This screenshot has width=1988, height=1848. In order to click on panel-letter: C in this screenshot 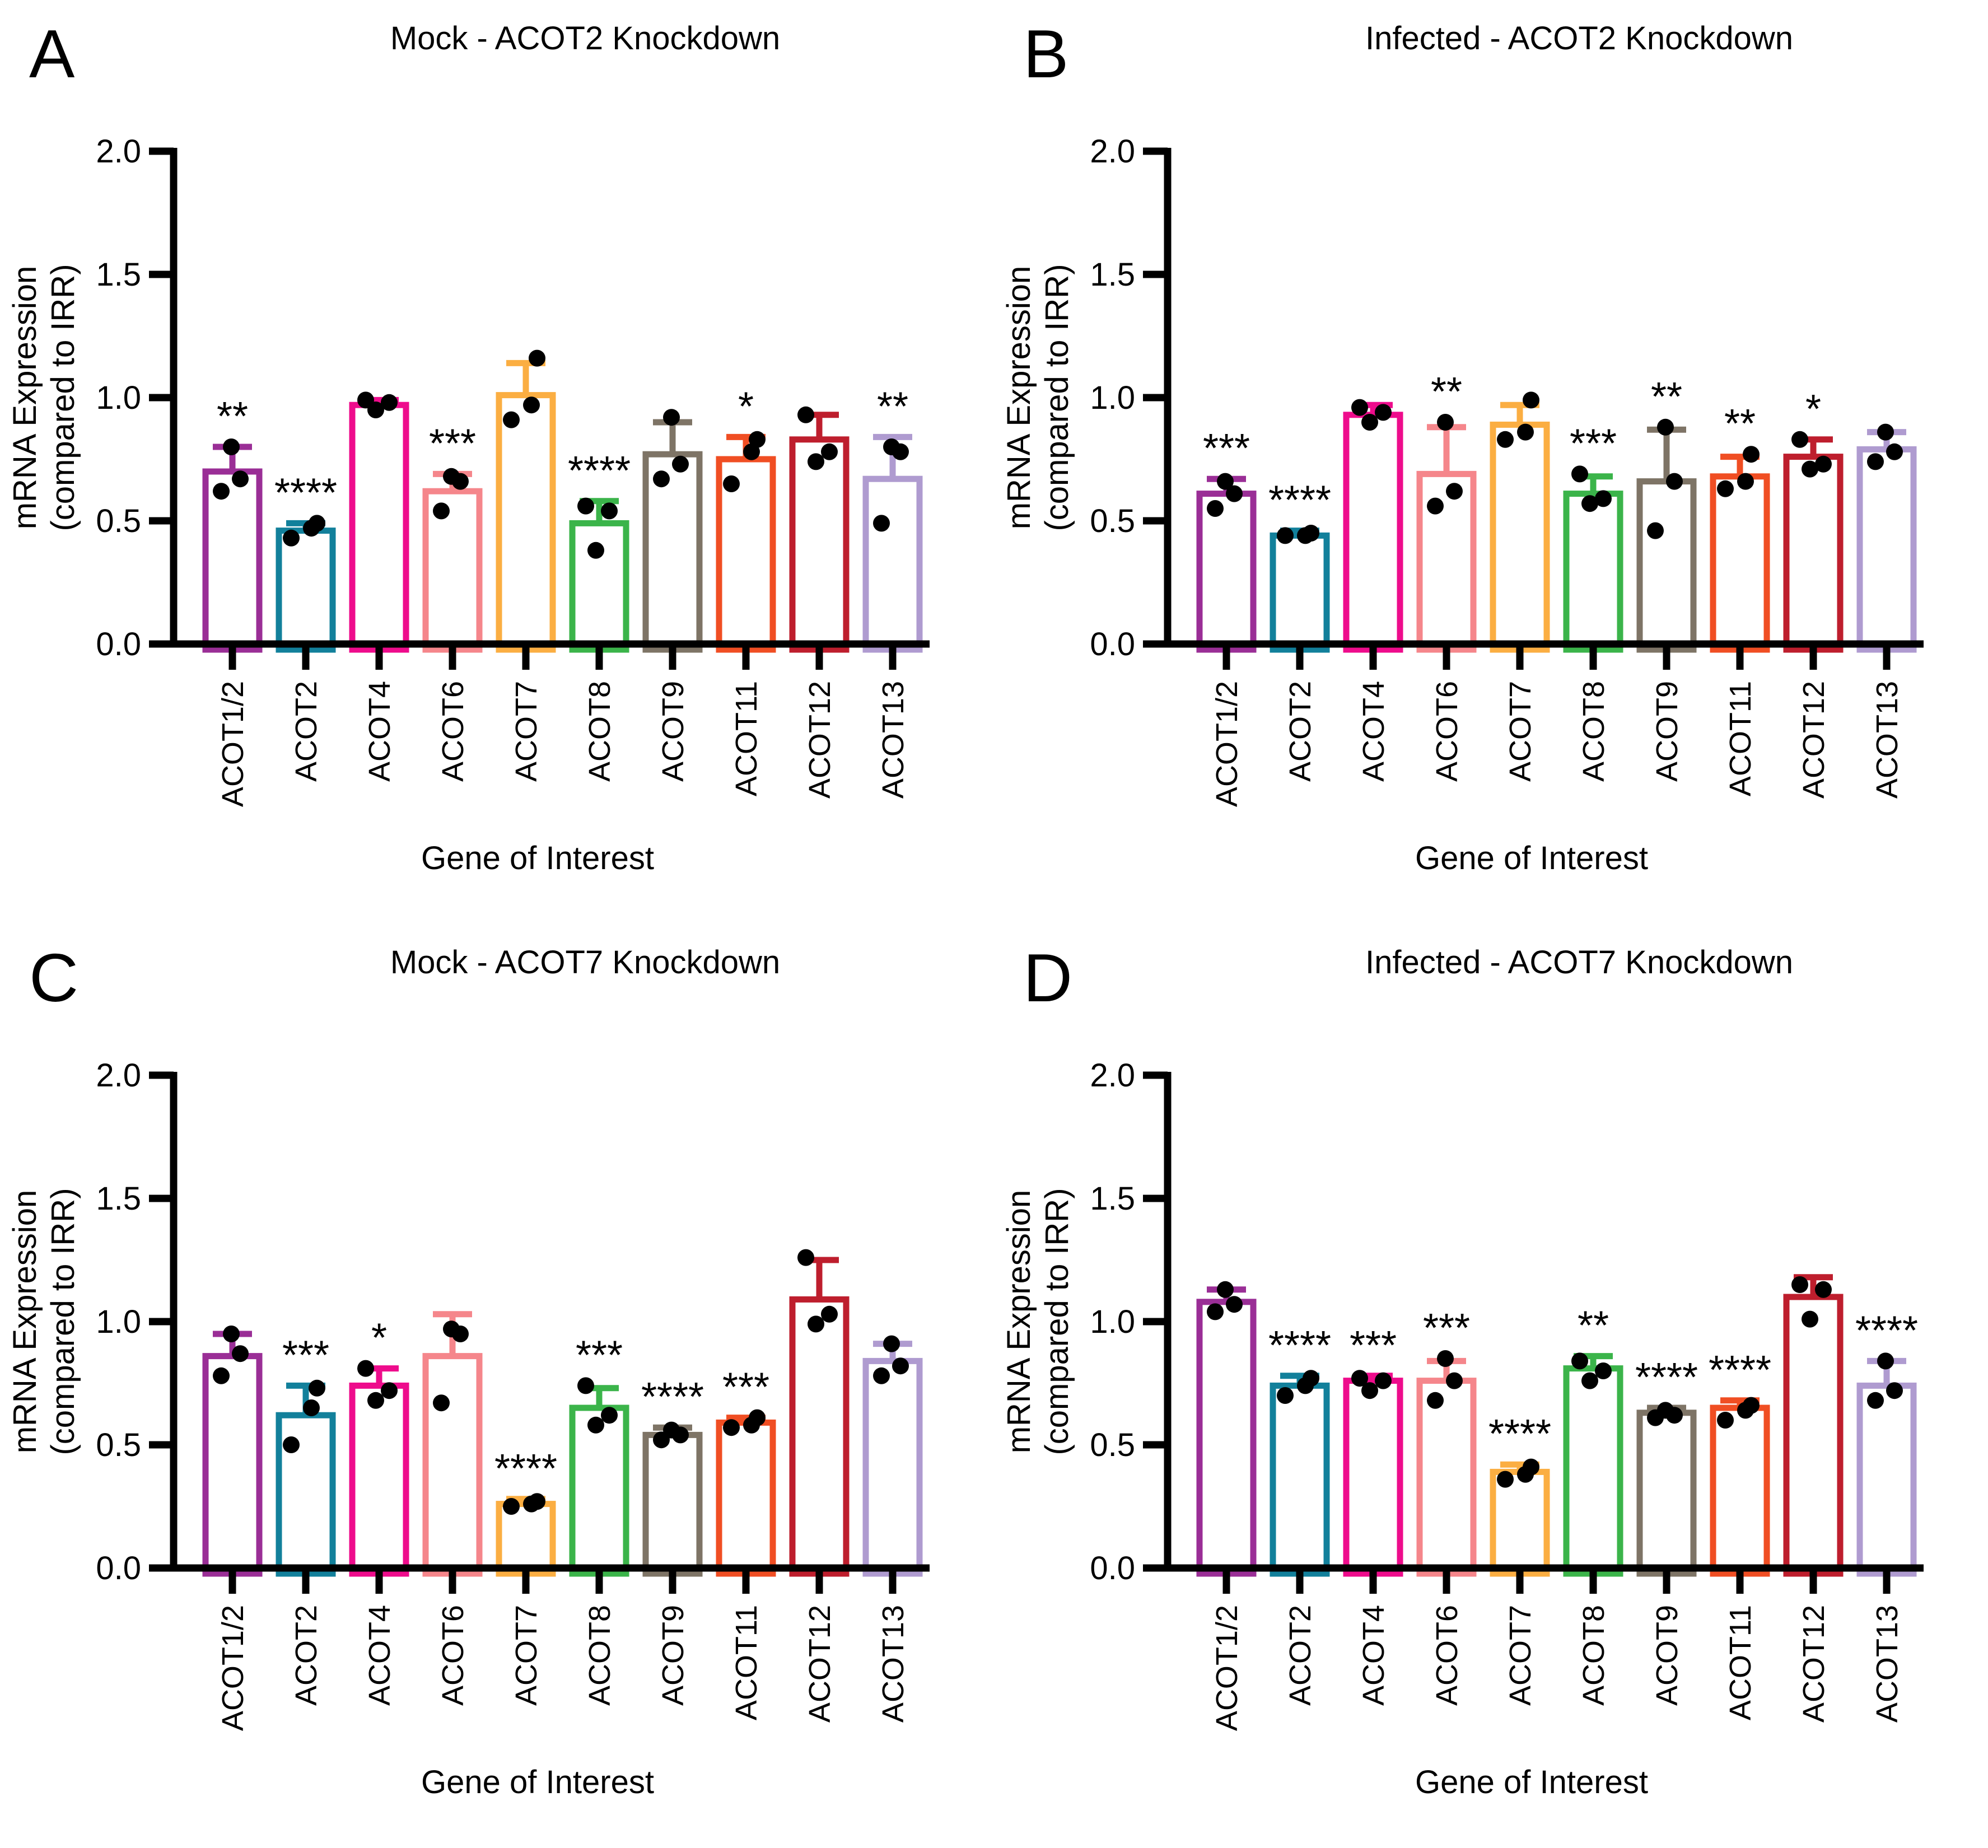, I will do `click(54, 978)`.